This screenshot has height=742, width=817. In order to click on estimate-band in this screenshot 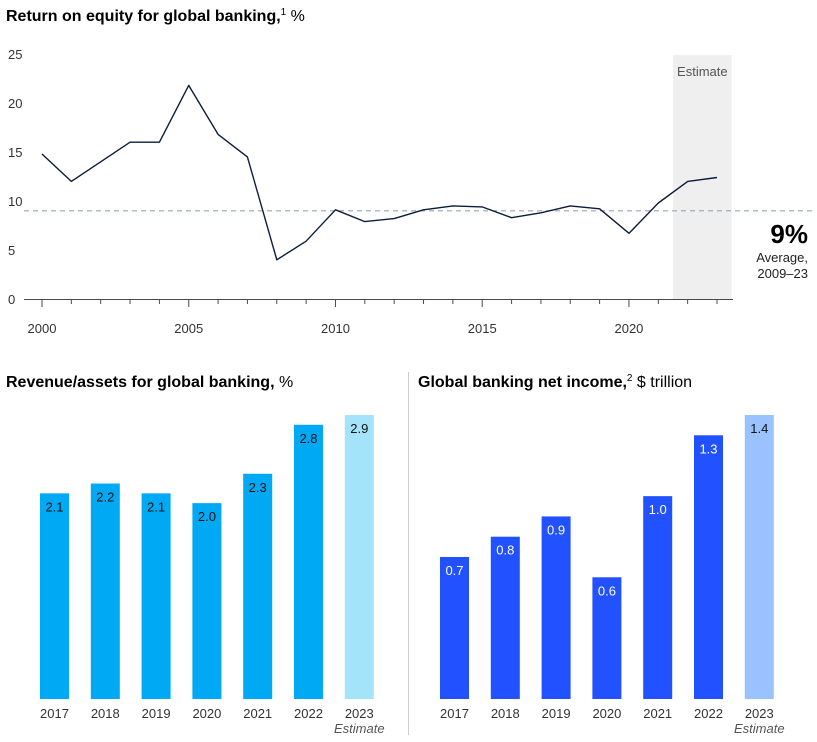, I will do `click(702, 177)`.